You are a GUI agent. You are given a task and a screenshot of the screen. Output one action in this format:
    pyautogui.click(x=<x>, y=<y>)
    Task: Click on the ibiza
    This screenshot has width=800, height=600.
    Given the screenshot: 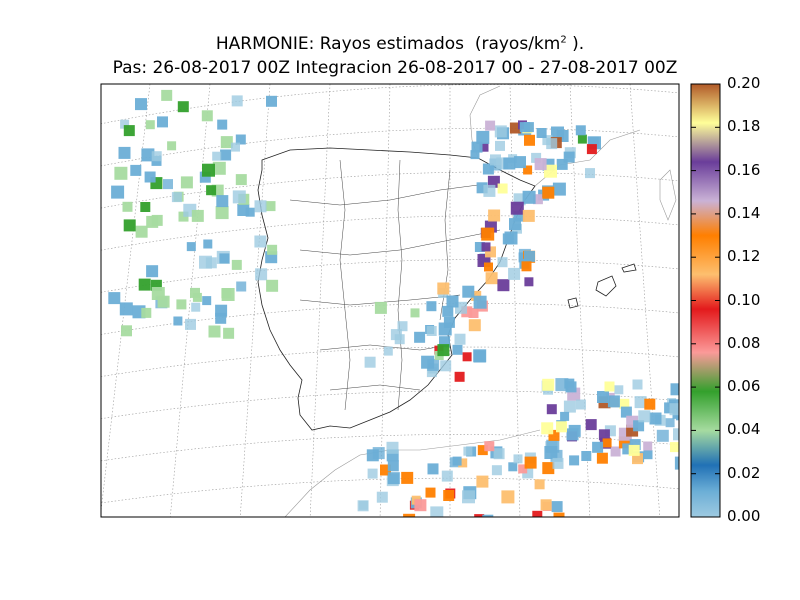 What is the action you would take?
    pyautogui.click(x=573, y=303)
    